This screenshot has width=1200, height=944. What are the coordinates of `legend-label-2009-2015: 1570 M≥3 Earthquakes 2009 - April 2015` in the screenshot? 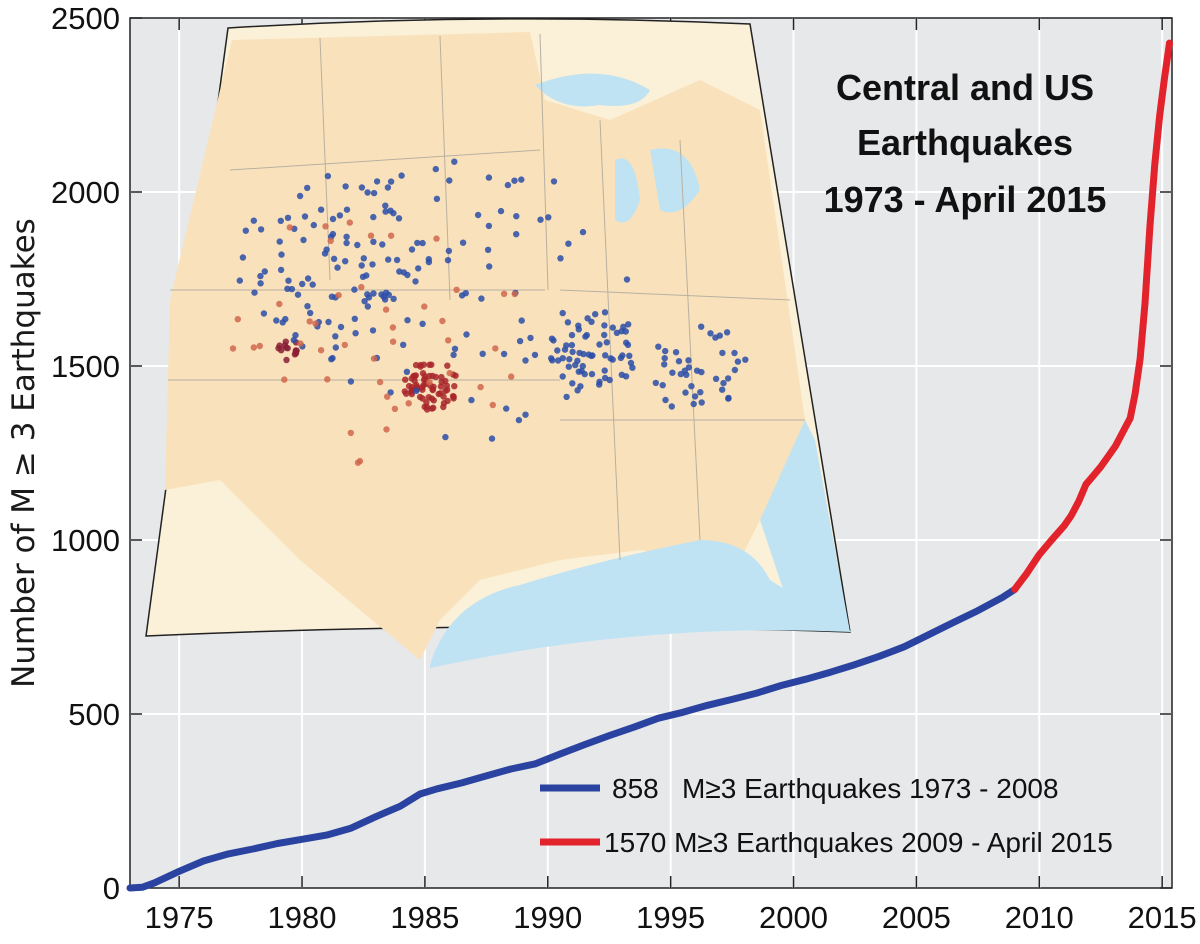 It's located at (858, 842).